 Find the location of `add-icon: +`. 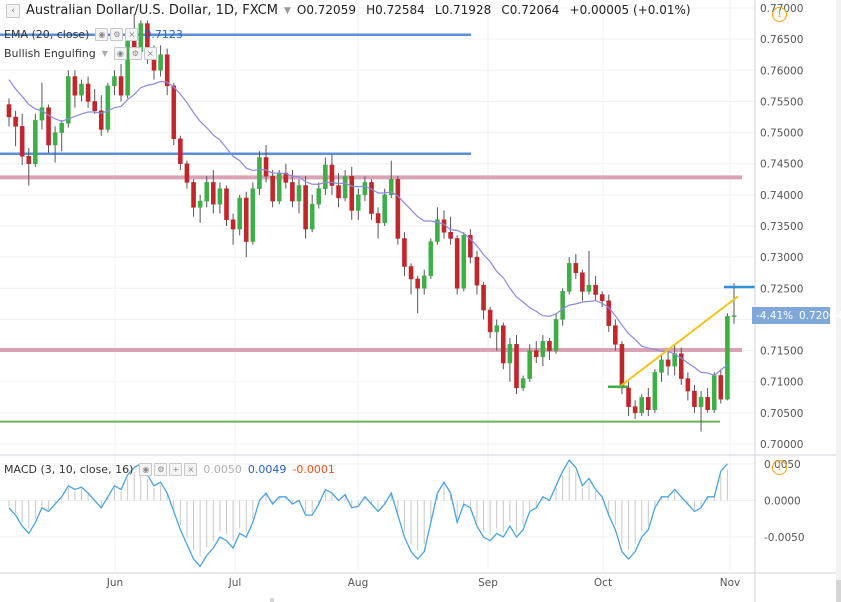

add-icon: + is located at coordinates (176, 469).